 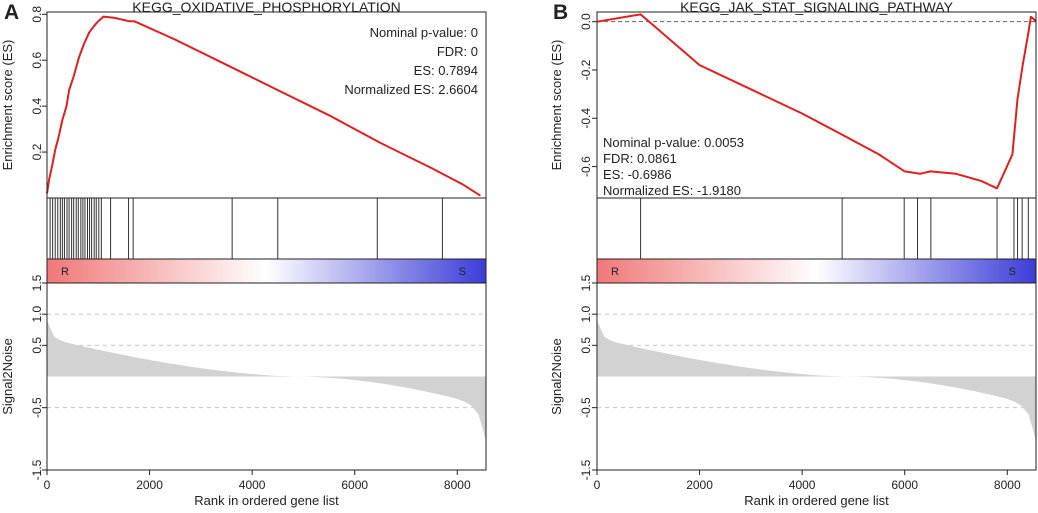 I want to click on stat-line: Normalized ES: -1.9180, so click(x=672, y=190).